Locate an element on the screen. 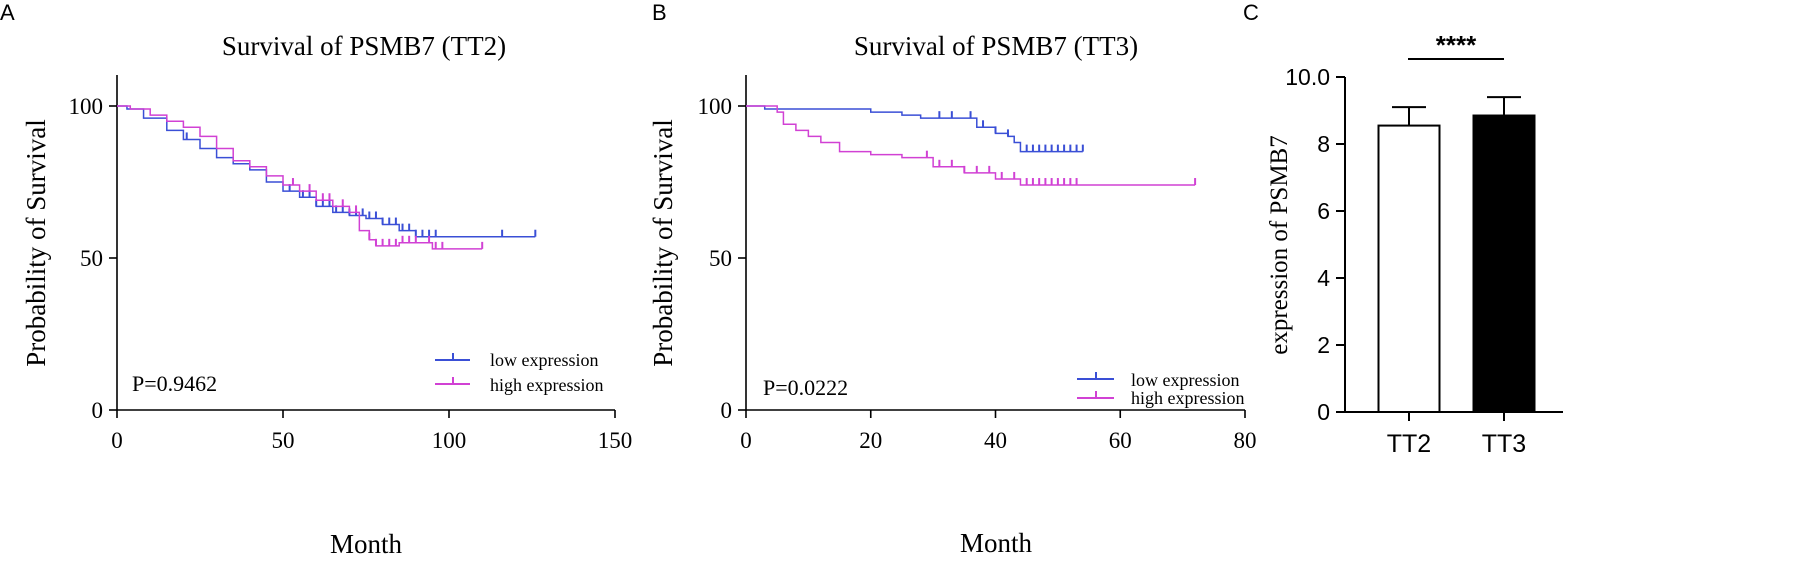  legend-a-low-label: low expression is located at coordinates (544, 360).